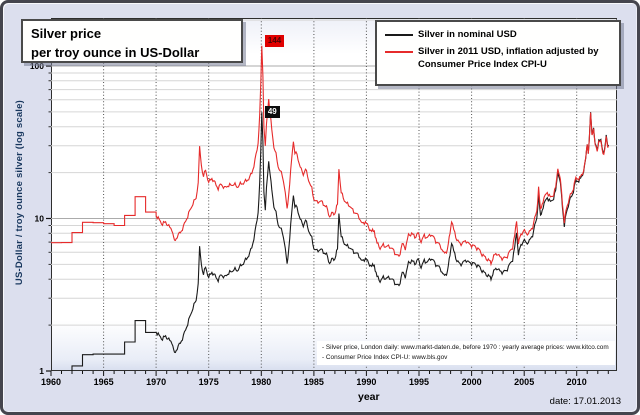 Image resolution: width=640 pixels, height=415 pixels. What do you see at coordinates (399, 52) in the screenshot?
I see `legend-line-sample-red` at bounding box center [399, 52].